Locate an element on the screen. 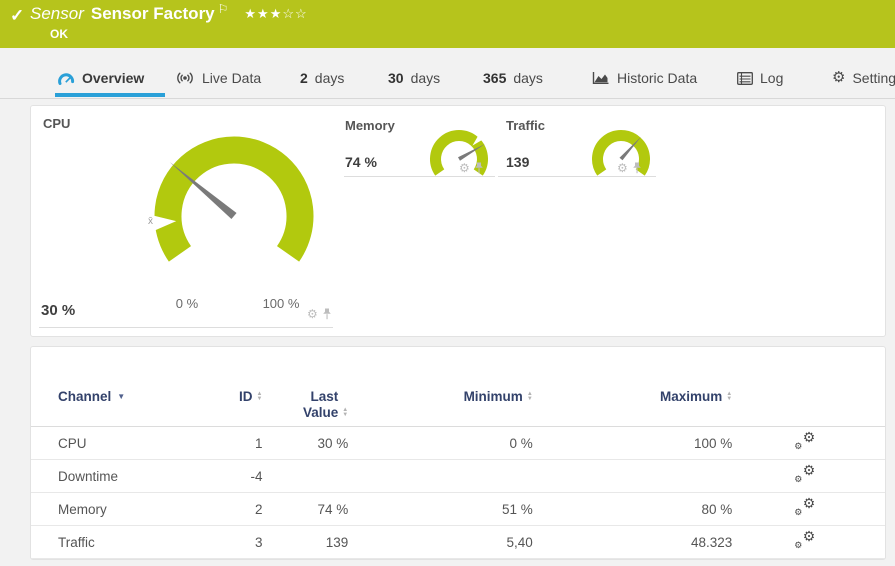 The height and width of the screenshot is (566, 895). active-tab-underline is located at coordinates (110, 95).